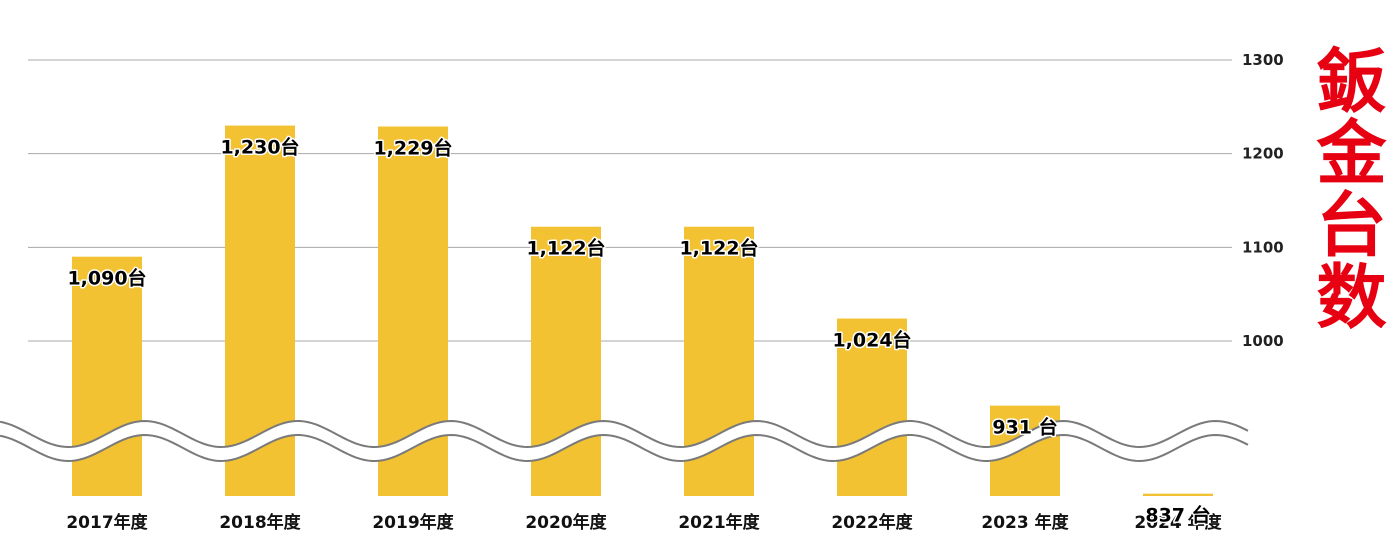 This screenshot has width=1400, height=560. What do you see at coordinates (1263, 154) in the screenshot?
I see `y-tick-label: 1200` at bounding box center [1263, 154].